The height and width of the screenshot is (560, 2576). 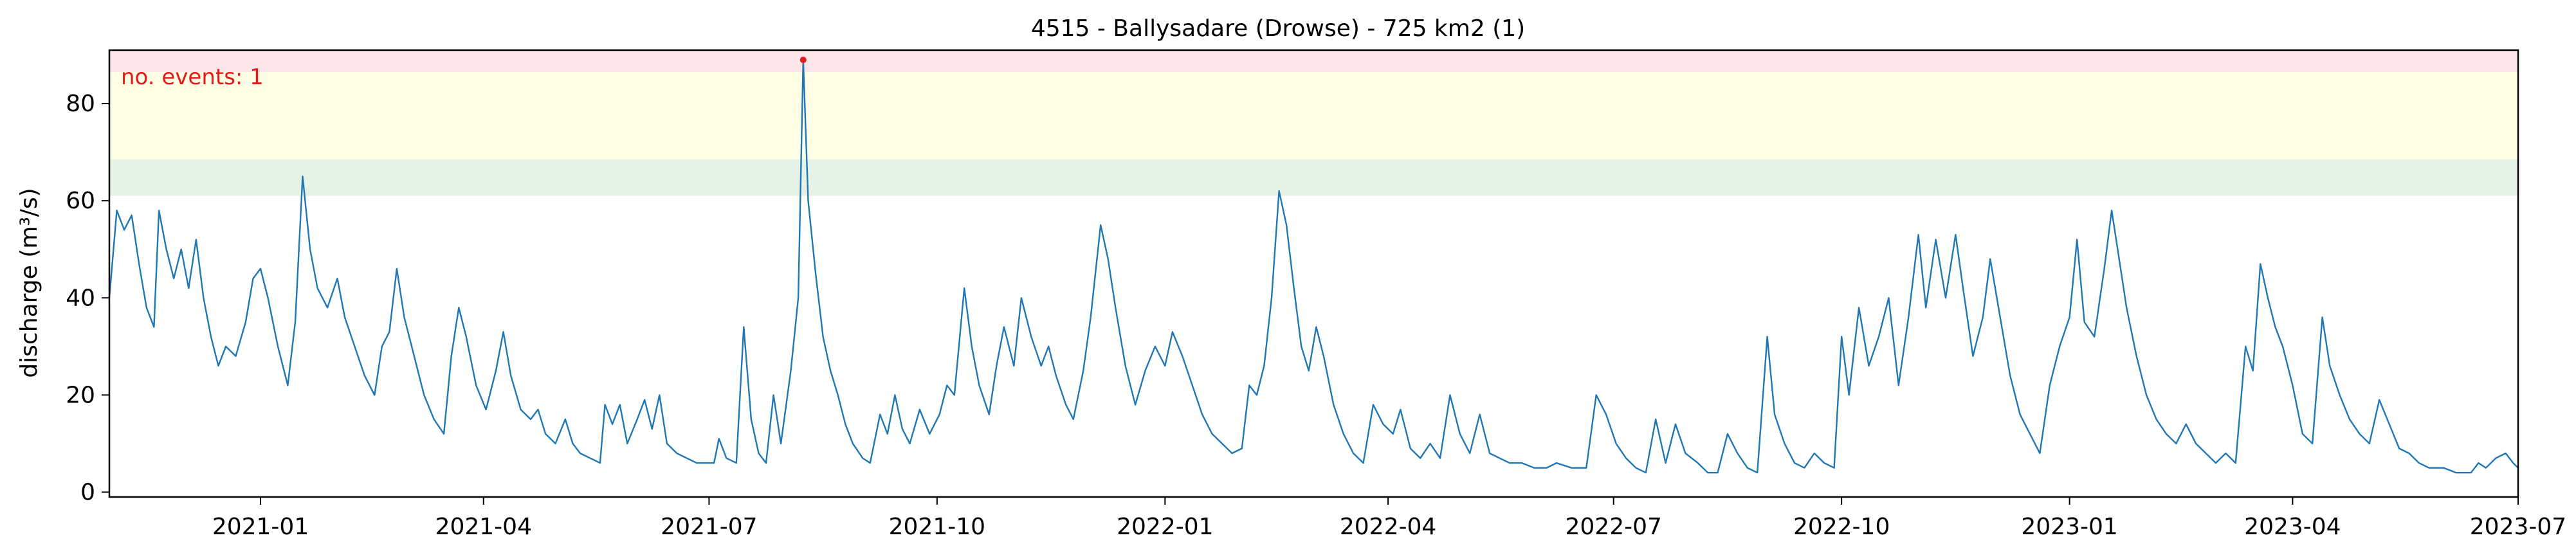 I want to click on y-axis: 0 20 40 60 80, so click(x=87, y=298).